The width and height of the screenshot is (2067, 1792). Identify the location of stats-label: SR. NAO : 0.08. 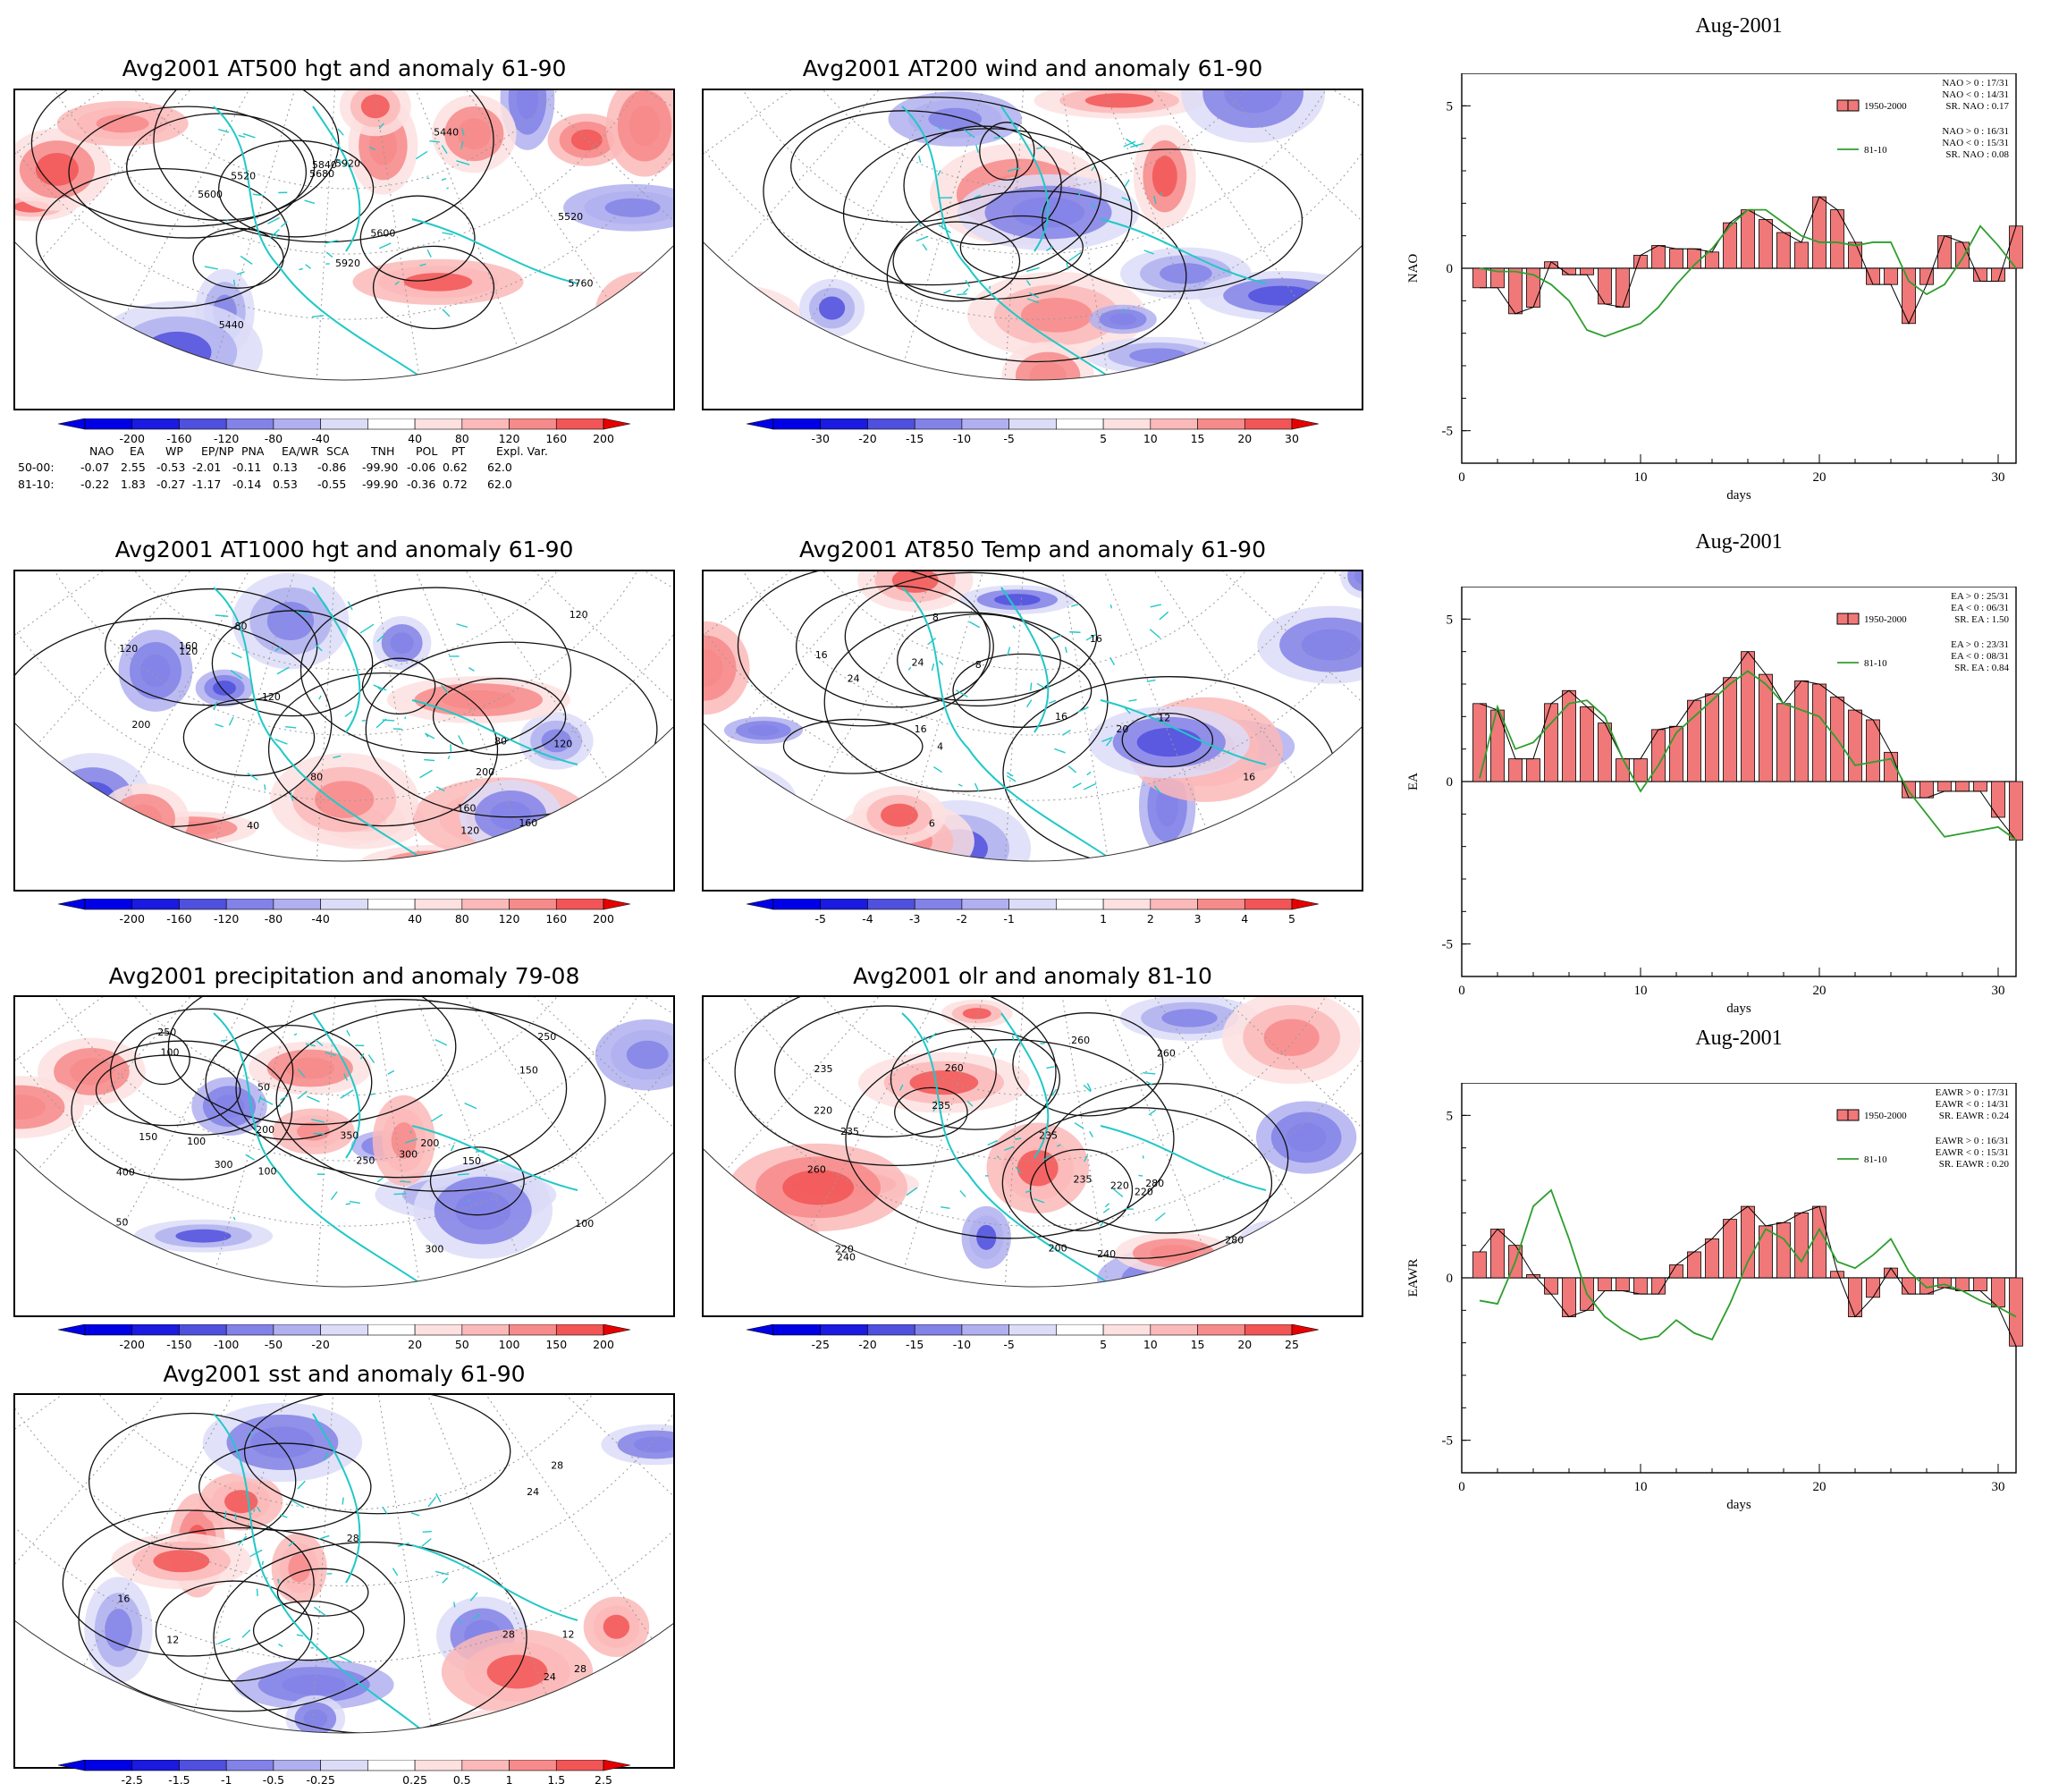
(1977, 154).